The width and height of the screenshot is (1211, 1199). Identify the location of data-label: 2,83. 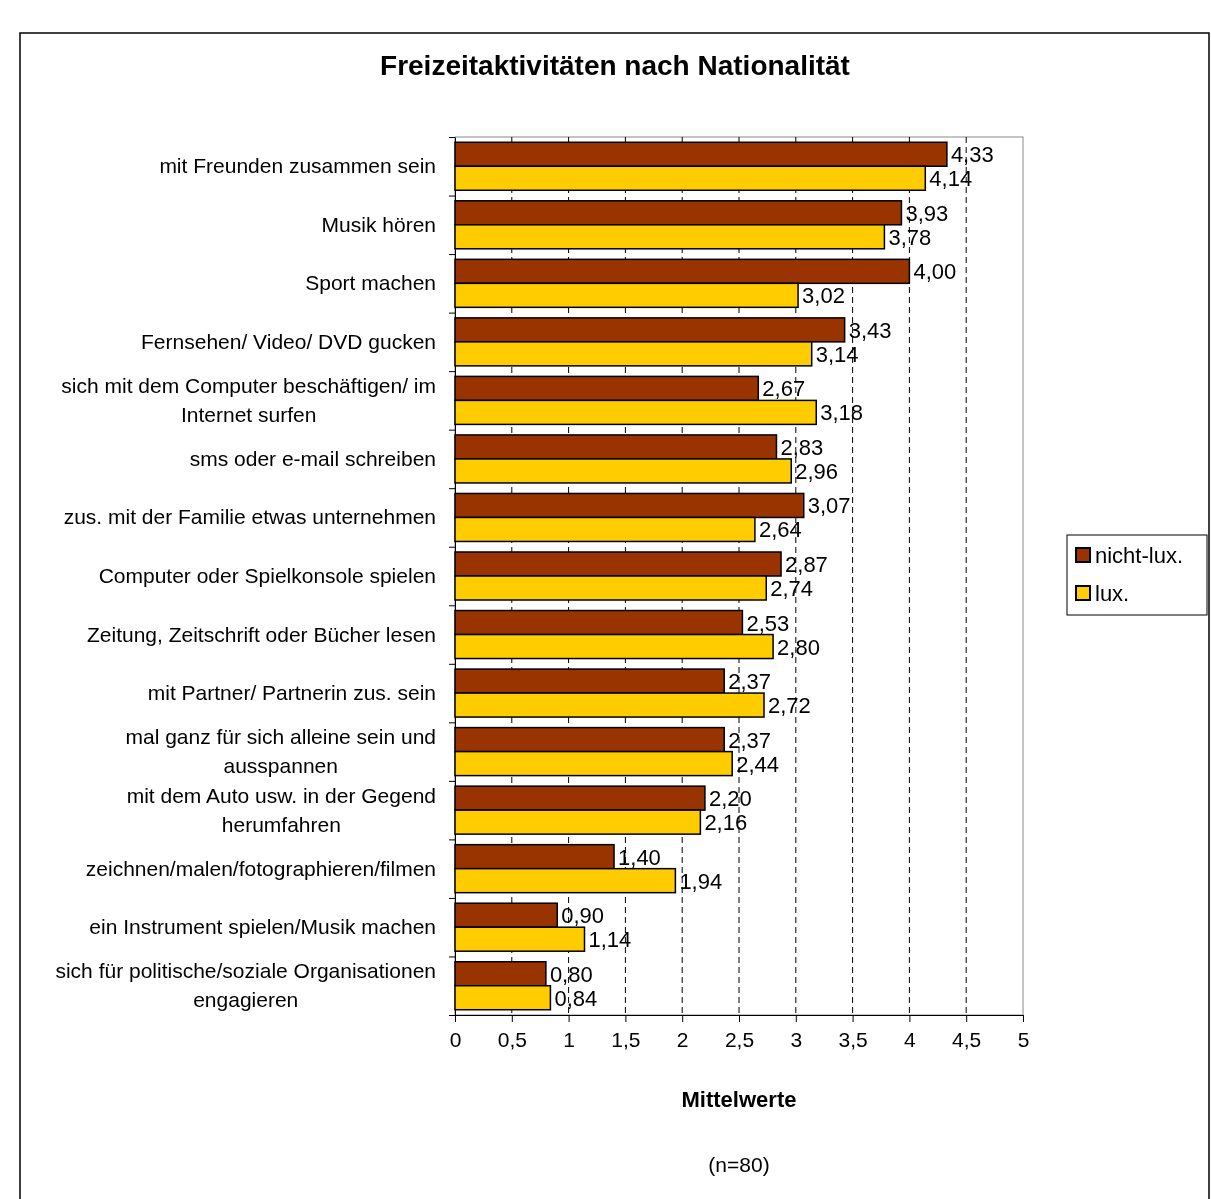
(802, 447).